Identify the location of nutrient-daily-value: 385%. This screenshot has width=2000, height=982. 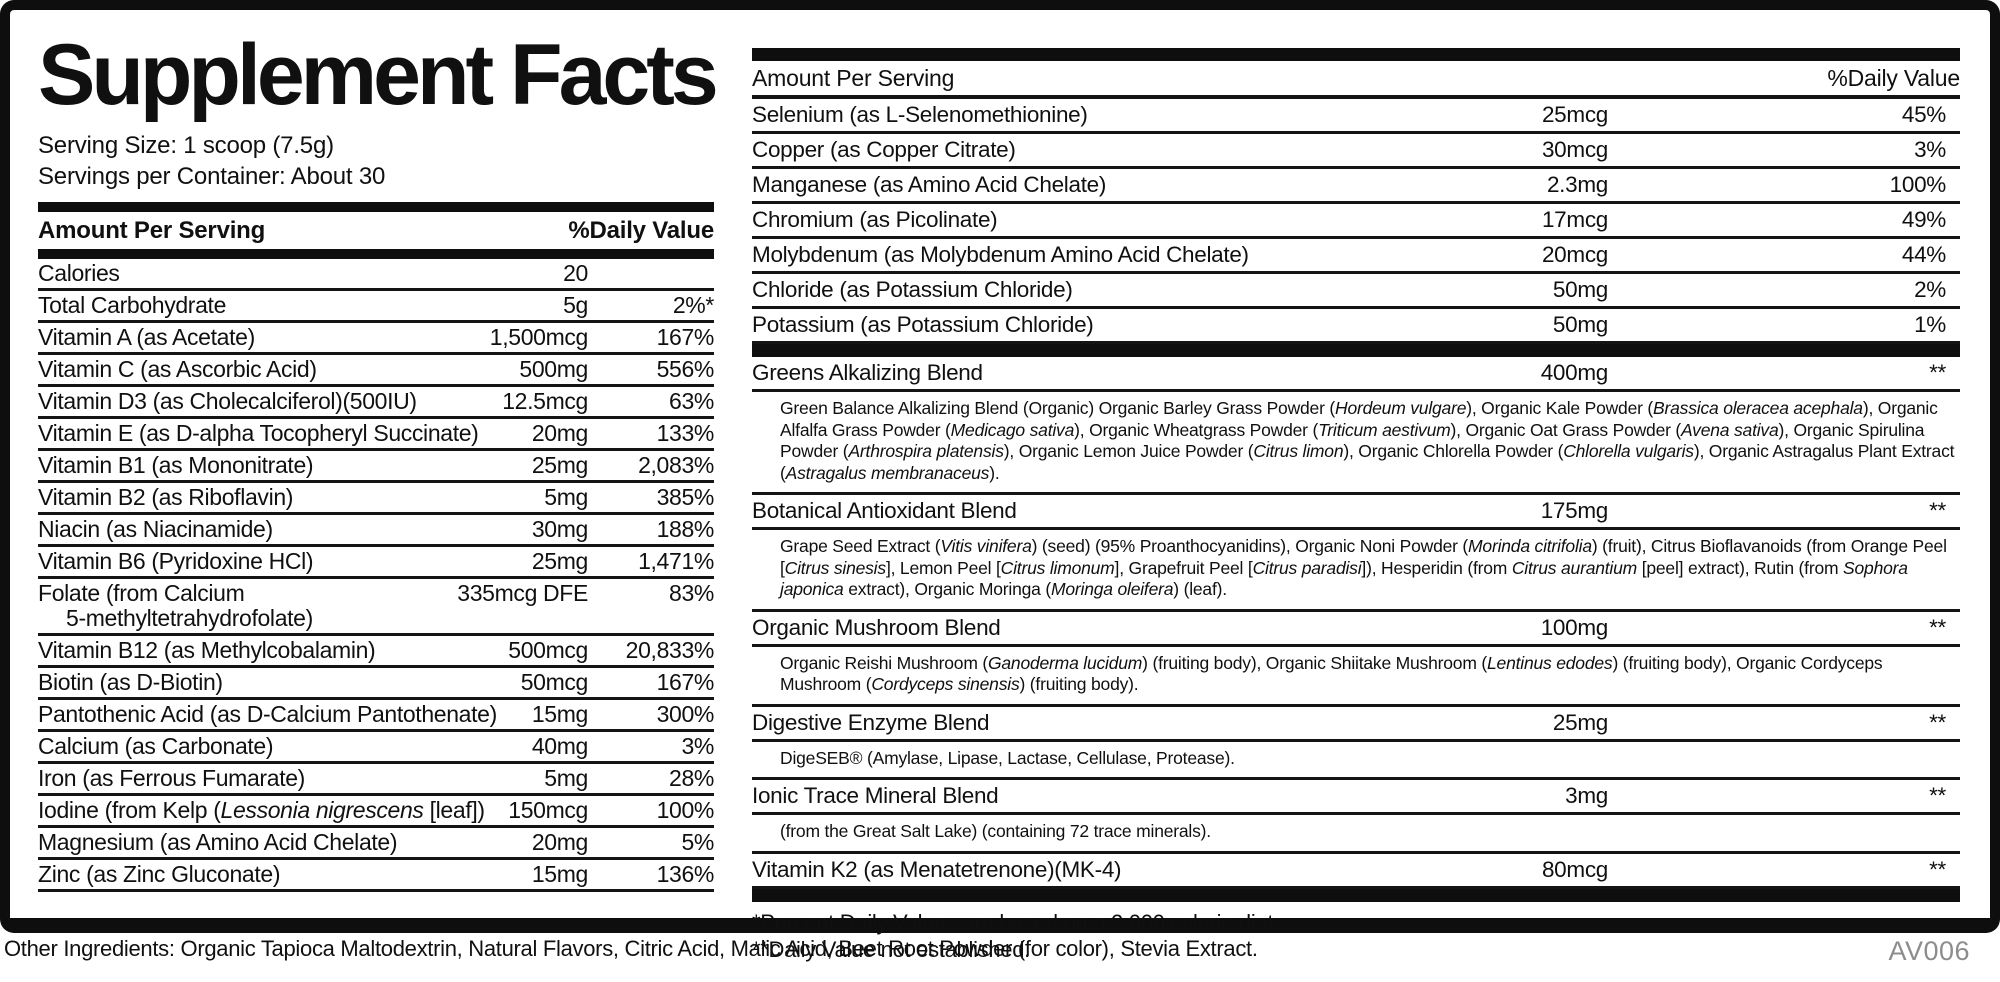
(685, 497).